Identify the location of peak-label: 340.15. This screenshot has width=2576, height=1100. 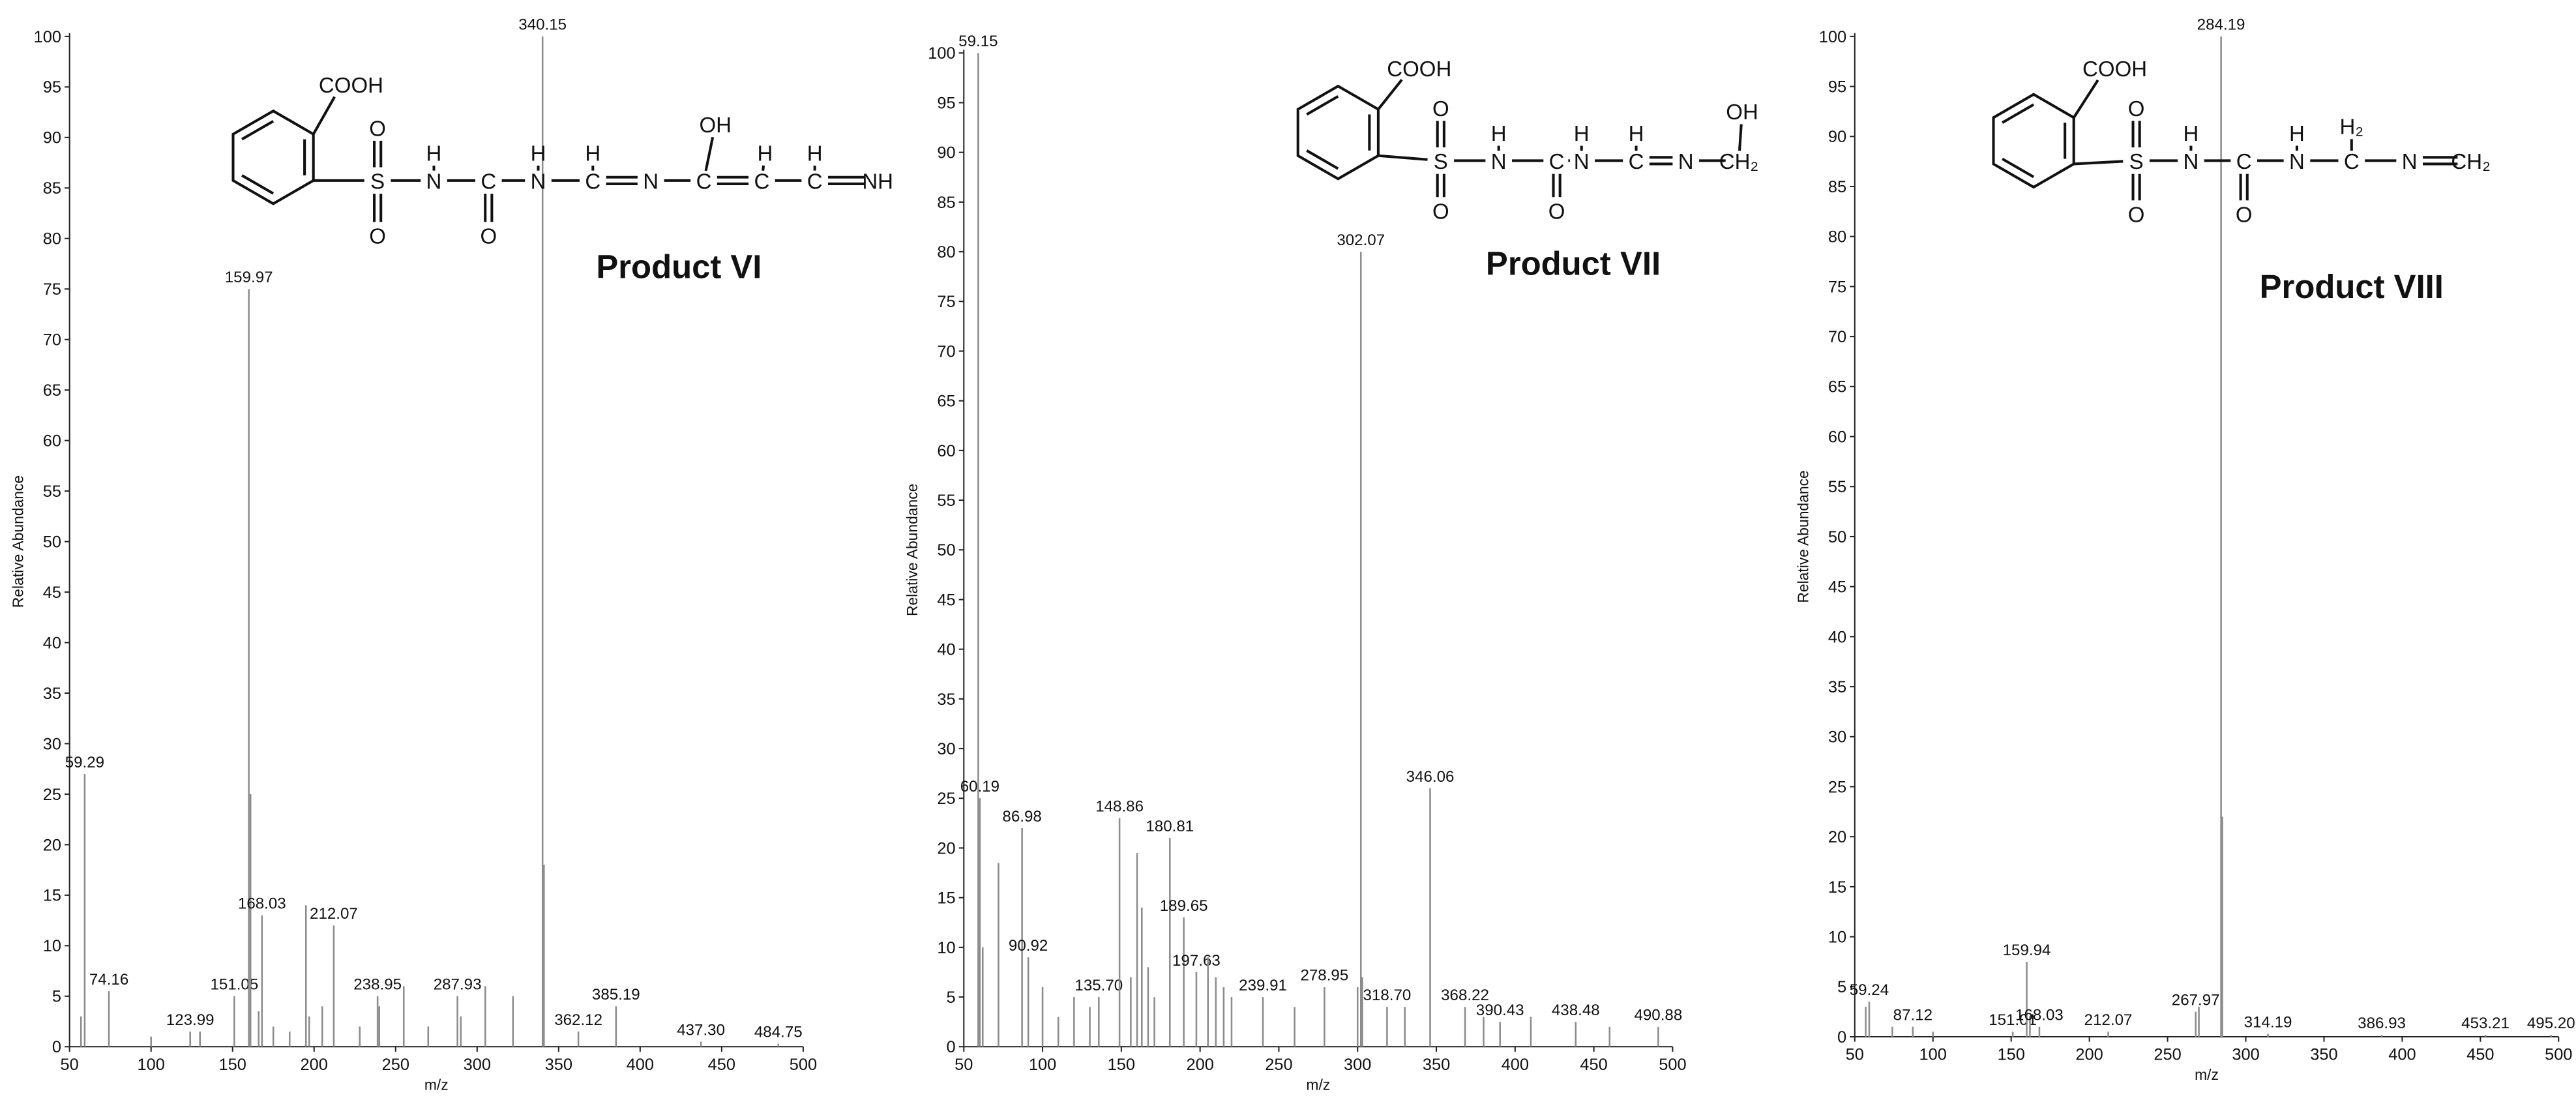
(542, 25).